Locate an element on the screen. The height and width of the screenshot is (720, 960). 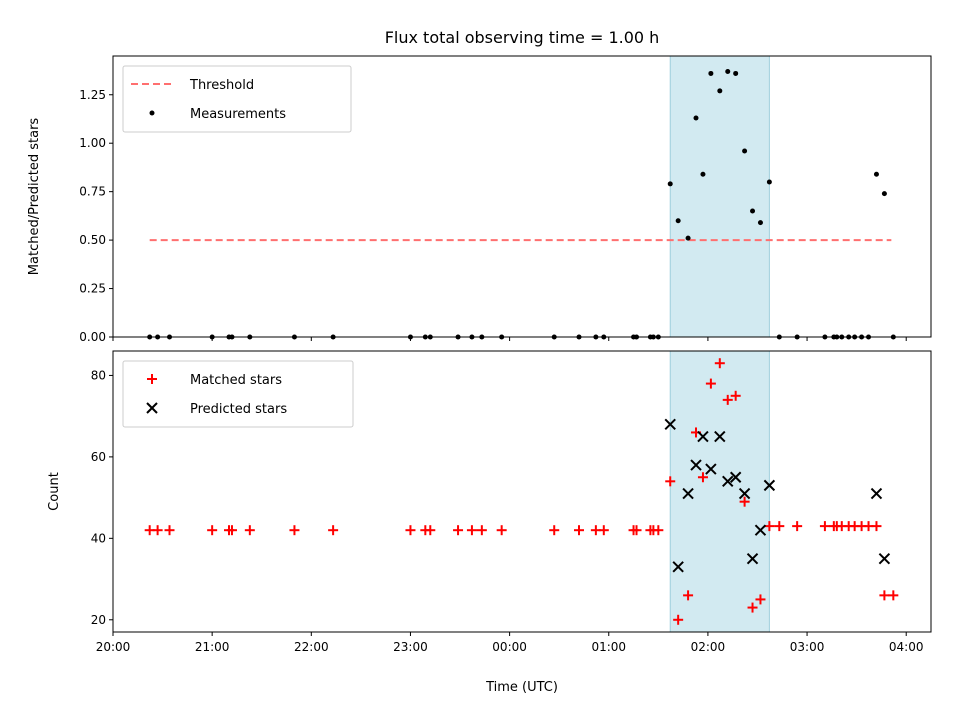
ratio-x-axis-ticks is located at coordinates (509, 339).